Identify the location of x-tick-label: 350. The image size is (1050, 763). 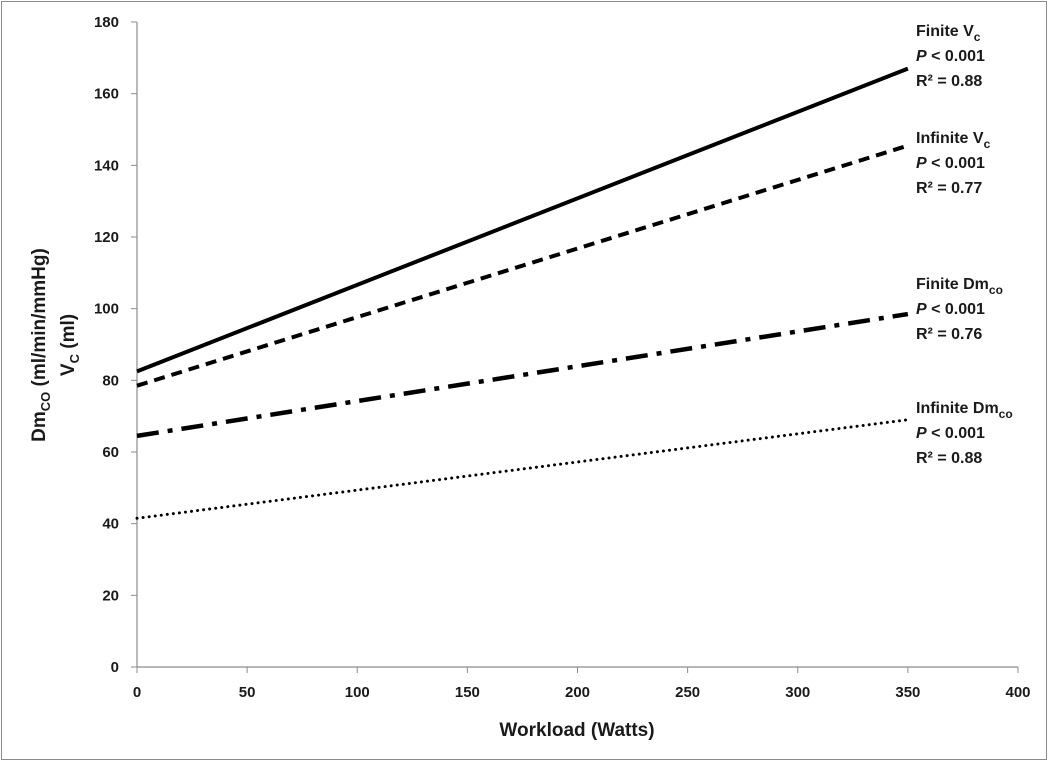
(907, 692).